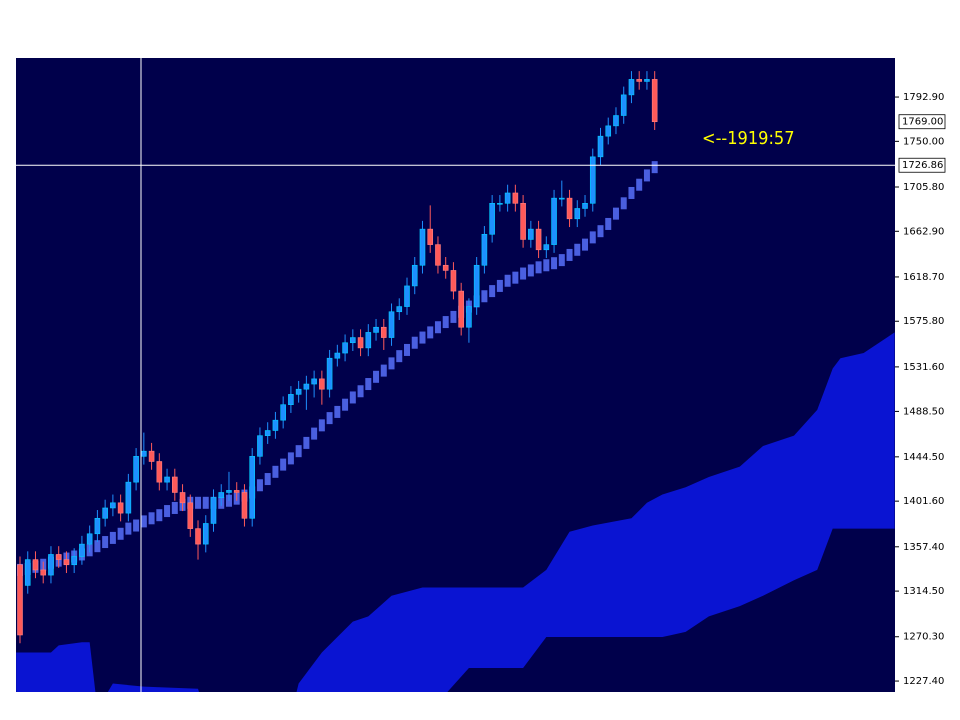  I want to click on y-tick-label: 1357.40, so click(923, 547).